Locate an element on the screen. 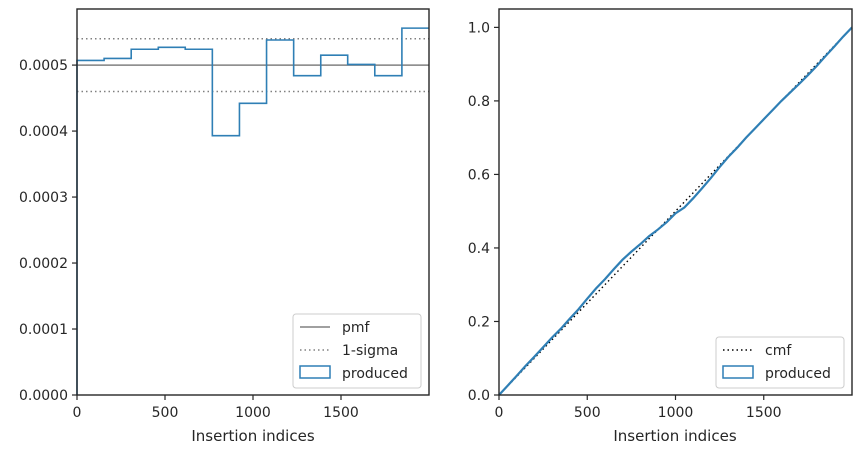 Image resolution: width=861 pixels, height=453 pixels. y-tick-label: 0.6 is located at coordinates (479, 175).